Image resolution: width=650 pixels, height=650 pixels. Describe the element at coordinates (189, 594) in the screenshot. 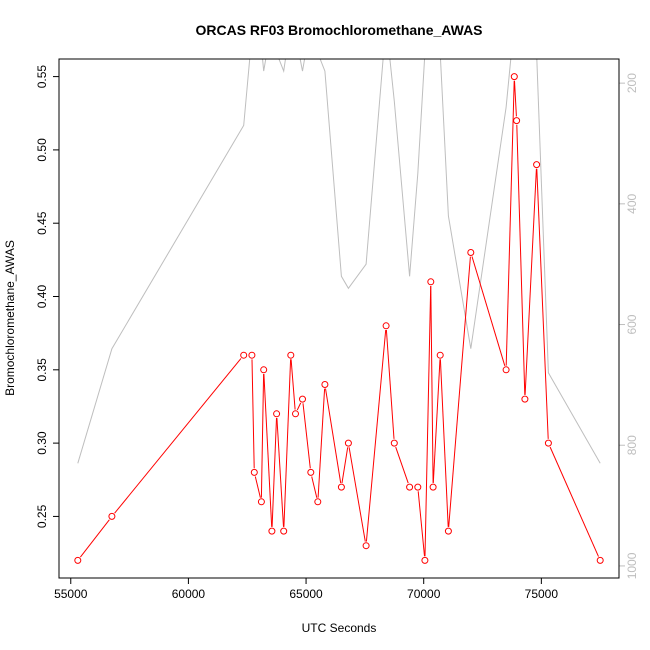

I see `x-tick-label: 60000` at that location.